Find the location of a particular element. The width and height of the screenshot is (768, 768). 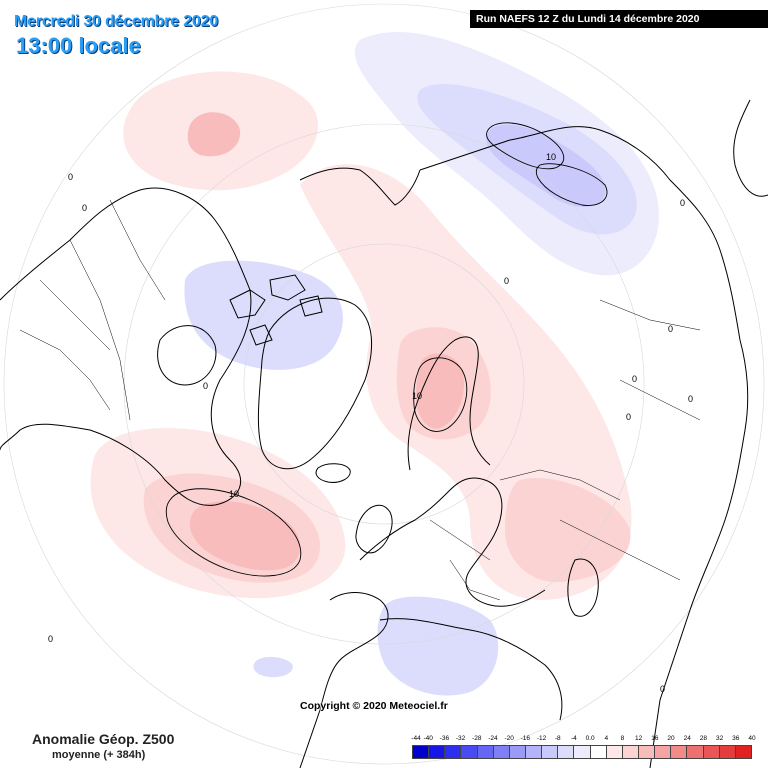

coast-iceland is located at coordinates (333, 473).